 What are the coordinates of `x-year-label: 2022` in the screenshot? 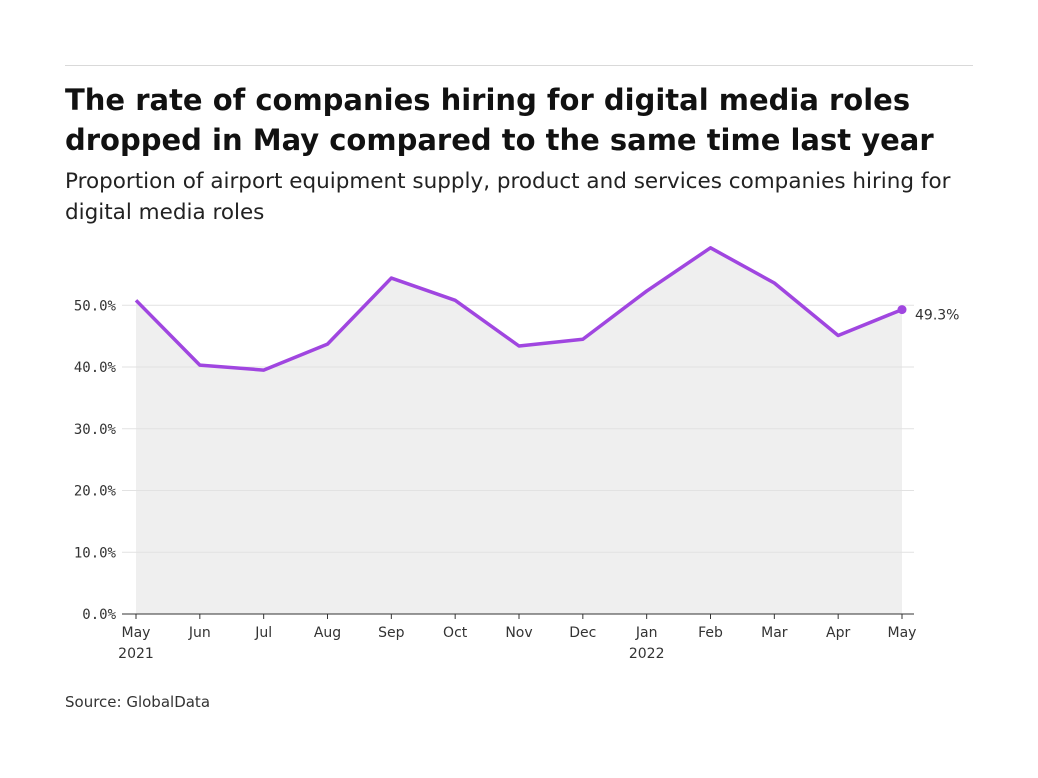 It's located at (647, 654).